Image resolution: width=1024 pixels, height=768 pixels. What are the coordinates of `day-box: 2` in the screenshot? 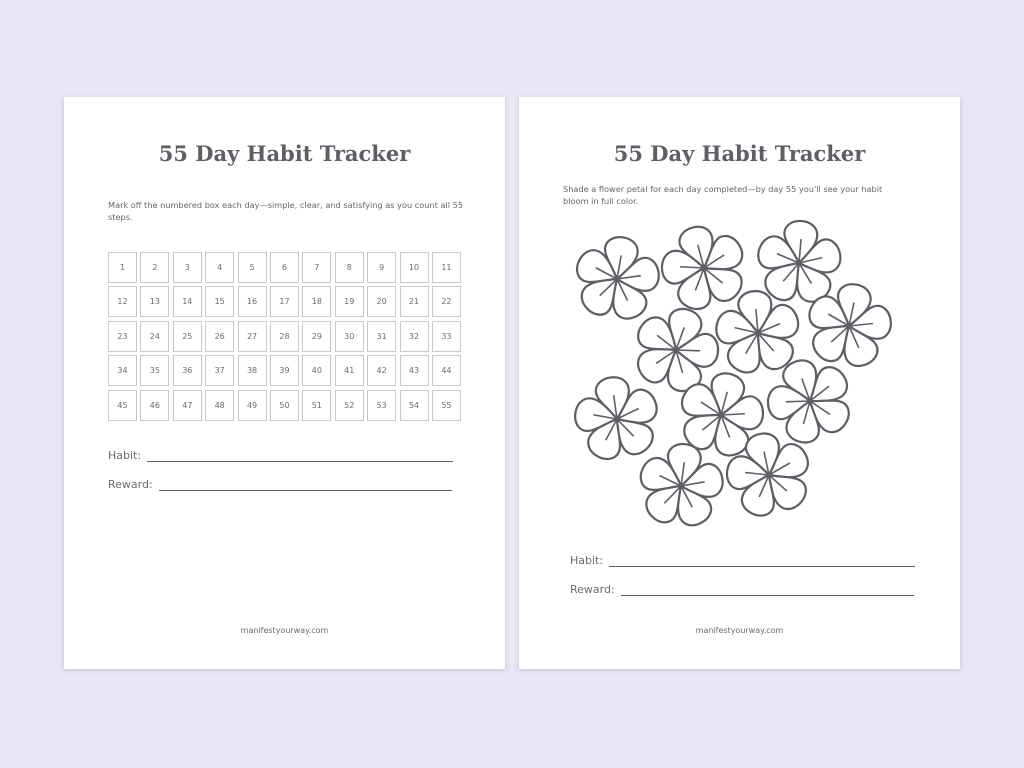 It's located at (155, 267).